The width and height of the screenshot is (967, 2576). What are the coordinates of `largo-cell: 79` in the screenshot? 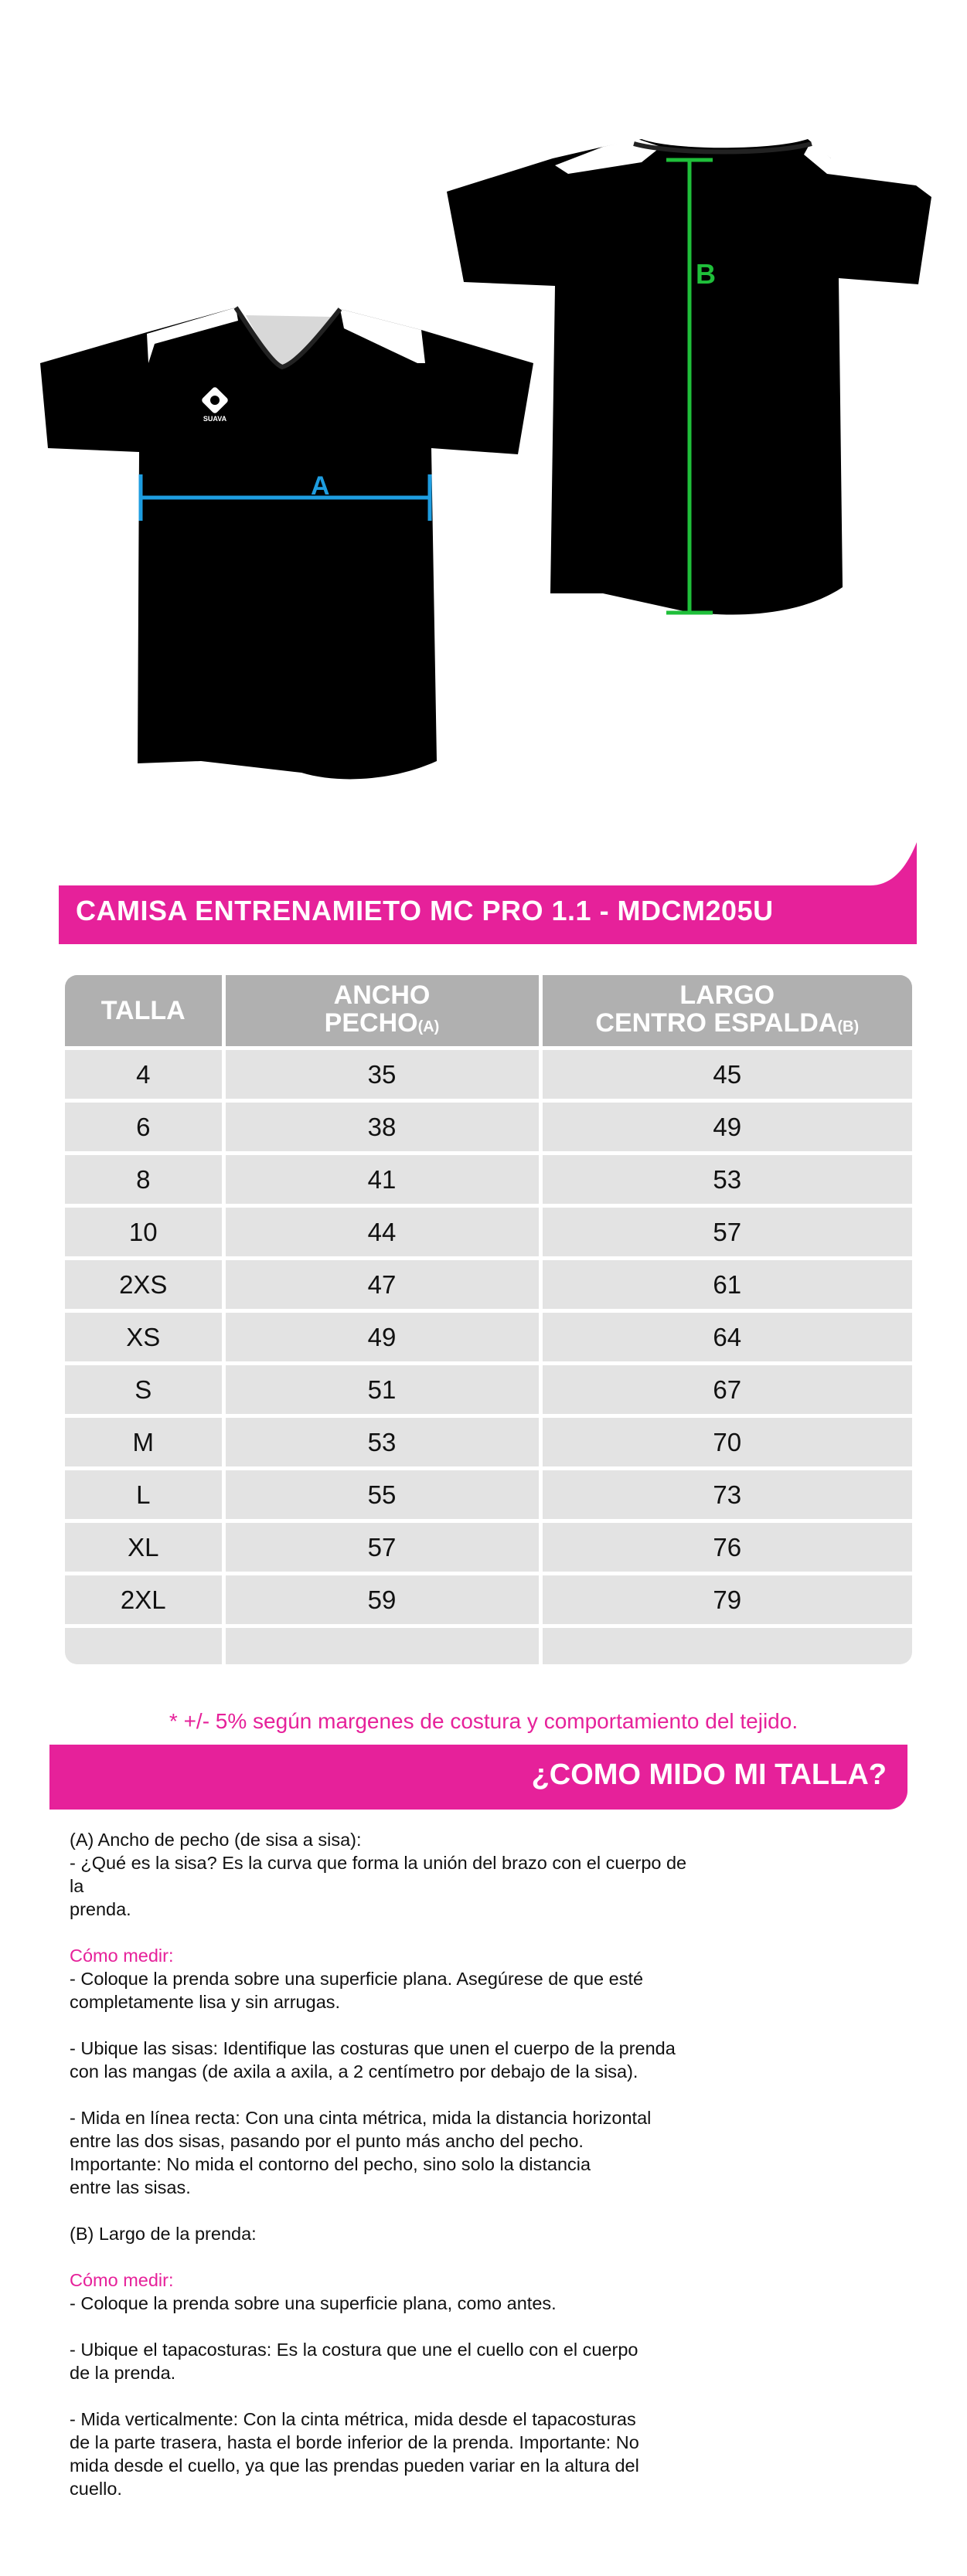 It's located at (726, 1600).